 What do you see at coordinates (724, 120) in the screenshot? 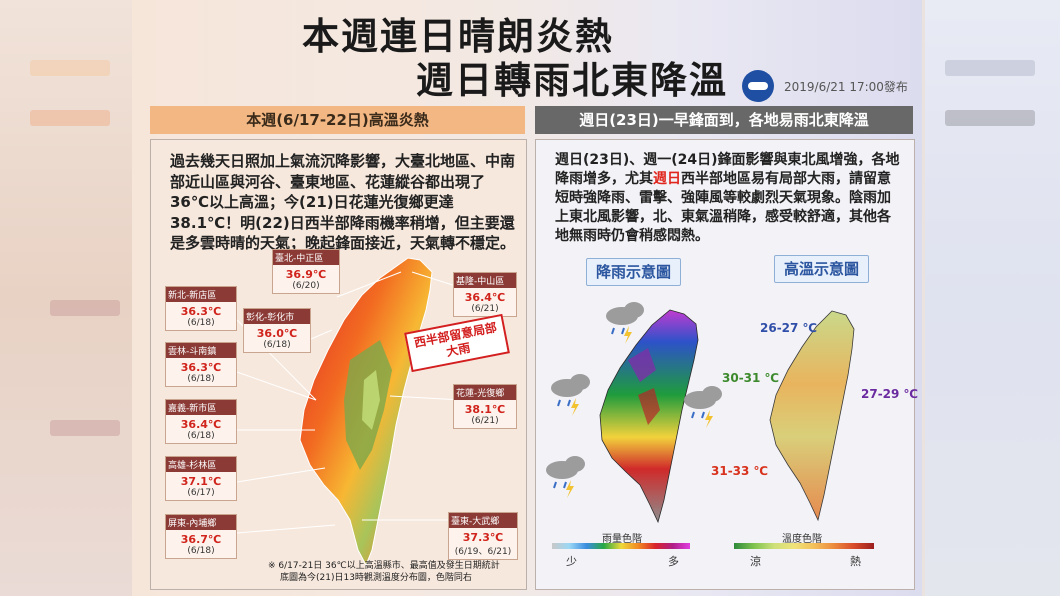
I see `right-section-header: 週日(23日)一早鋒面到，各地易雨北東降溫` at bounding box center [724, 120].